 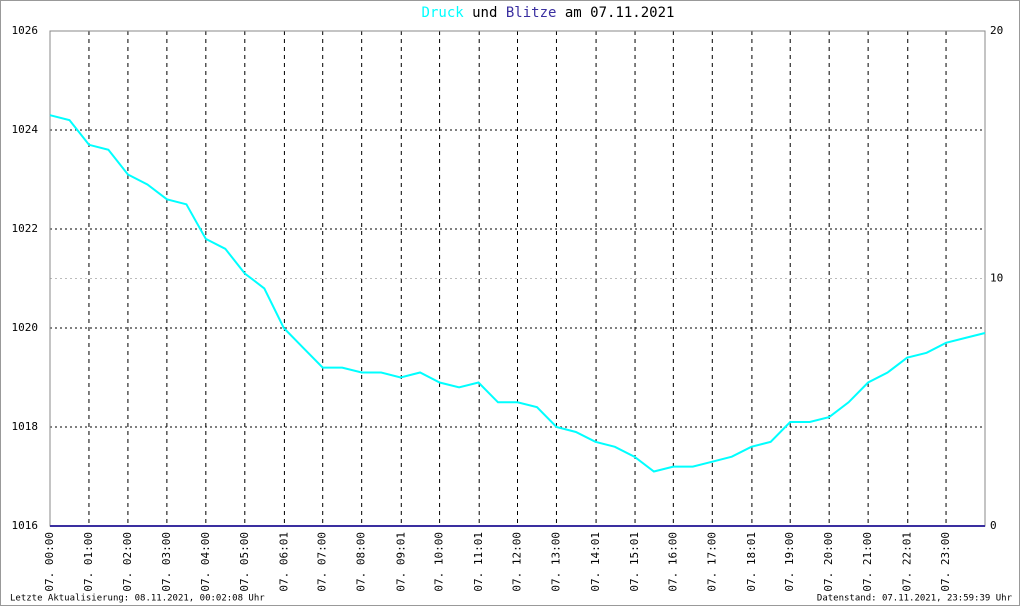 I want to click on x-tick-label: 07. 19:00, so click(x=789, y=562).